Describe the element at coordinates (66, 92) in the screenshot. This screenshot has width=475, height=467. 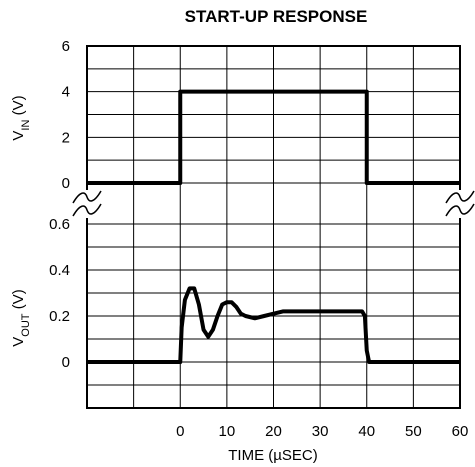
I see `y-tick-label: 4` at that location.